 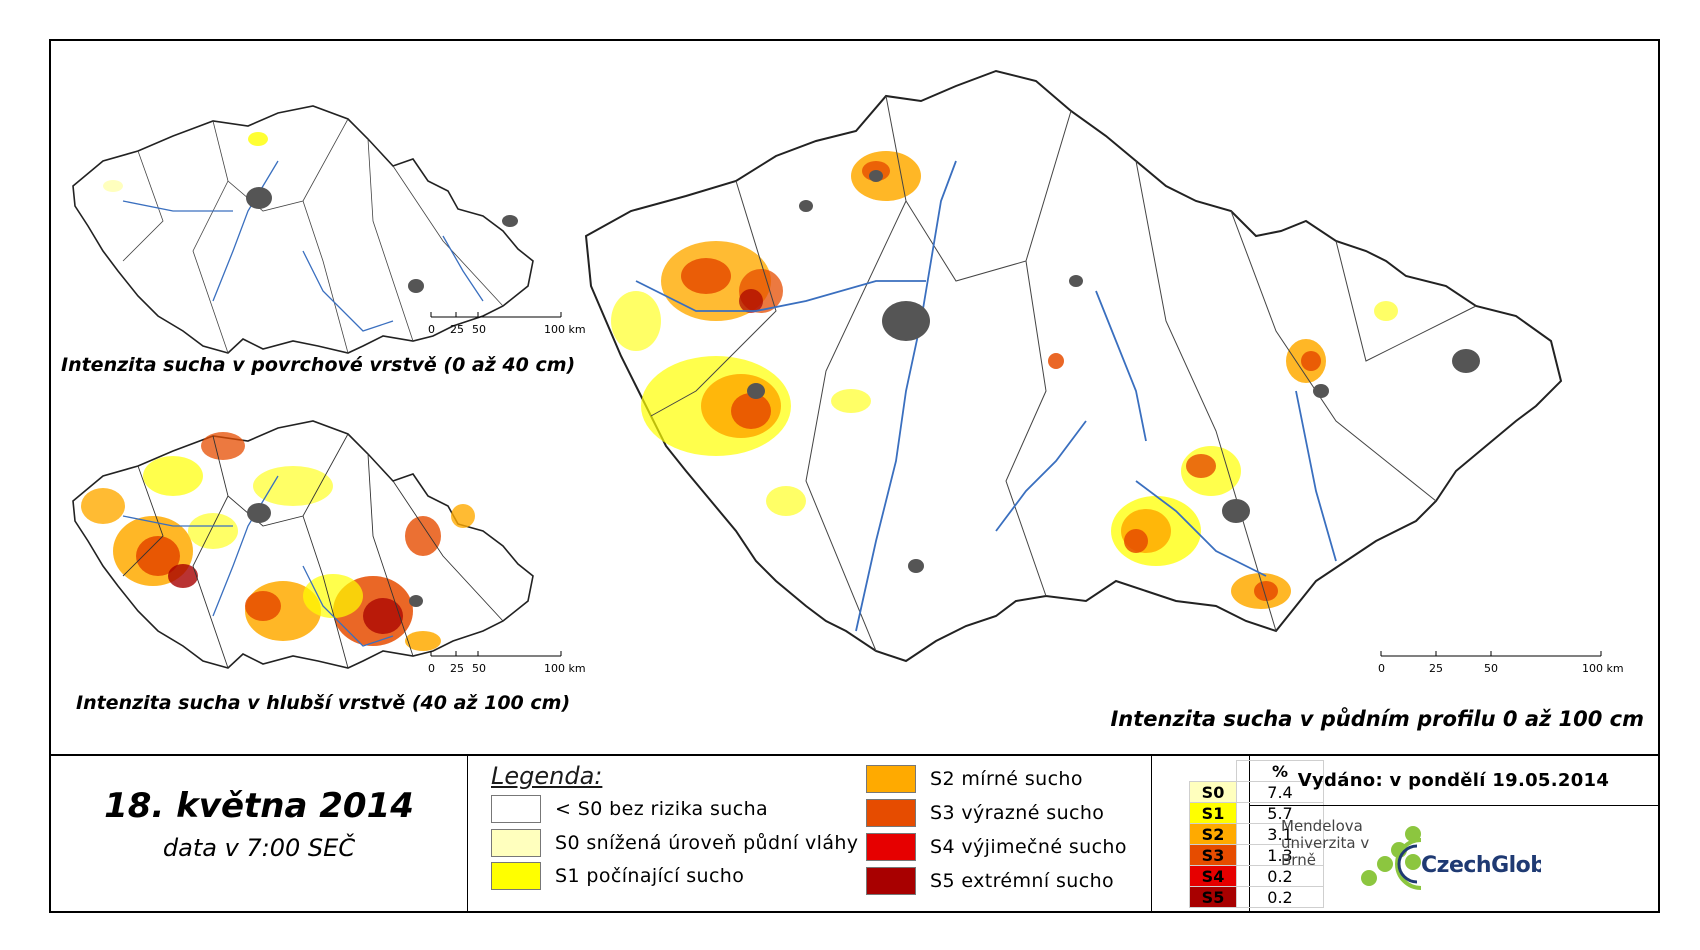 What do you see at coordinates (806, 206) in the screenshot?
I see `city-usti` at bounding box center [806, 206].